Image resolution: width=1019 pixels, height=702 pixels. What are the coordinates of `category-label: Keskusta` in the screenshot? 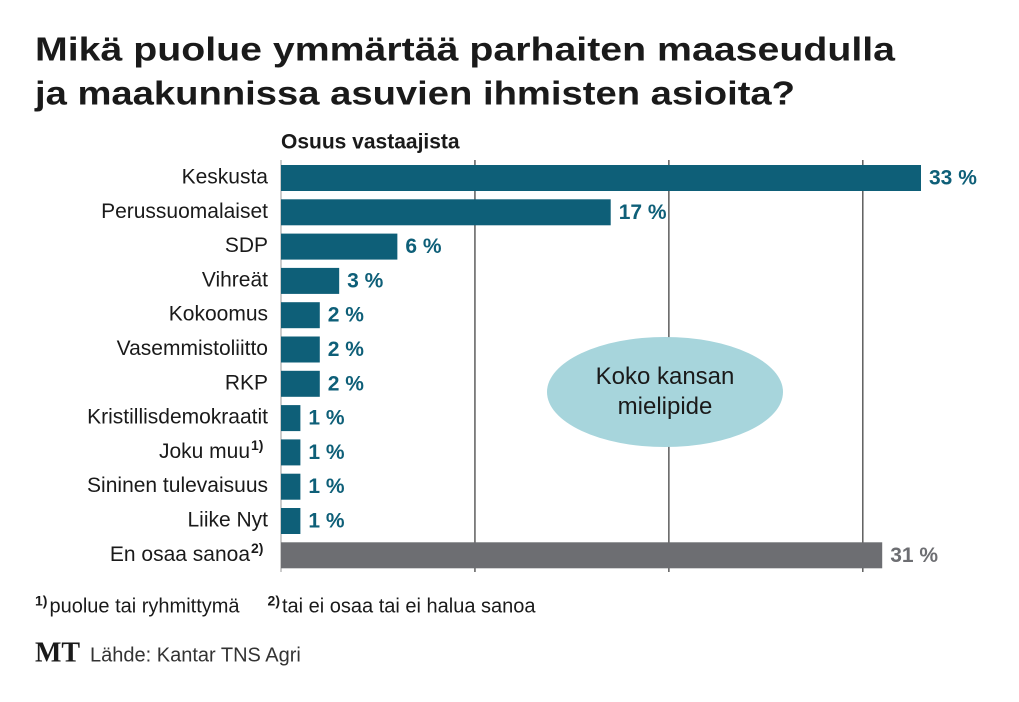 It's located at (225, 177).